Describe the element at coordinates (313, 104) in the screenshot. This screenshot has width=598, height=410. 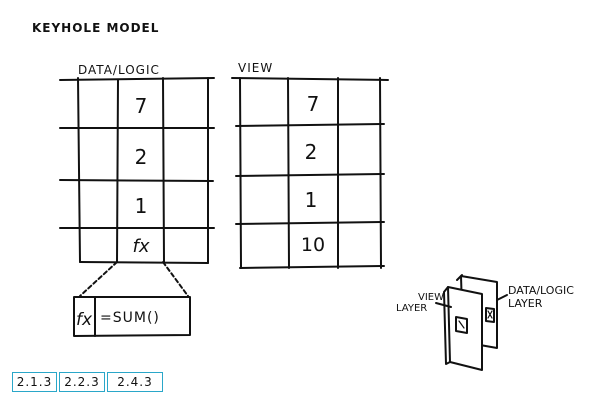
I see `view-cell-1: 7` at that location.